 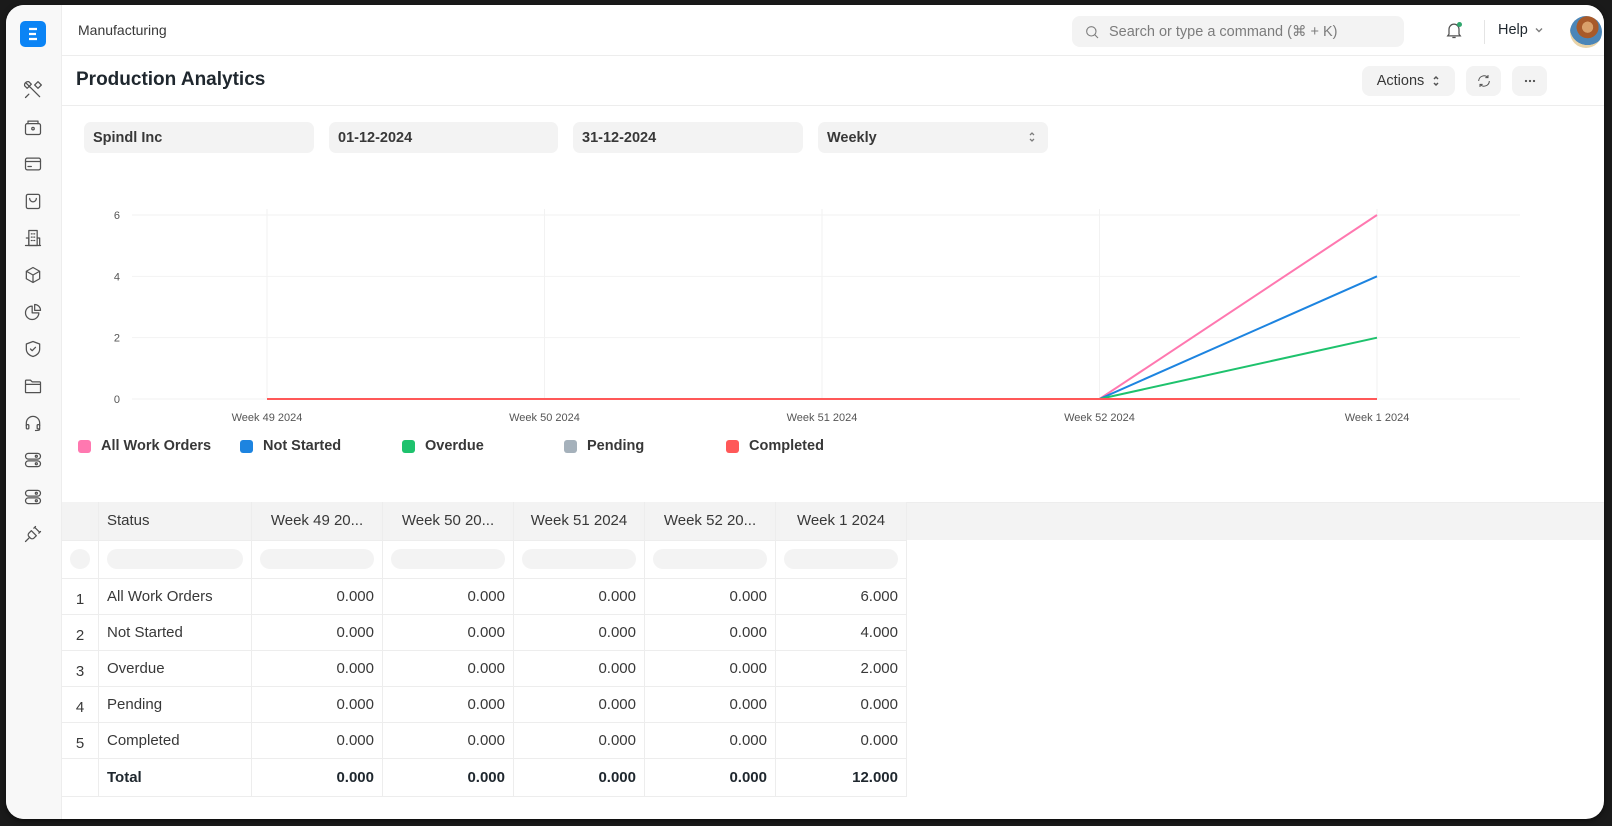 I want to click on divider, so click(x=1484, y=32).